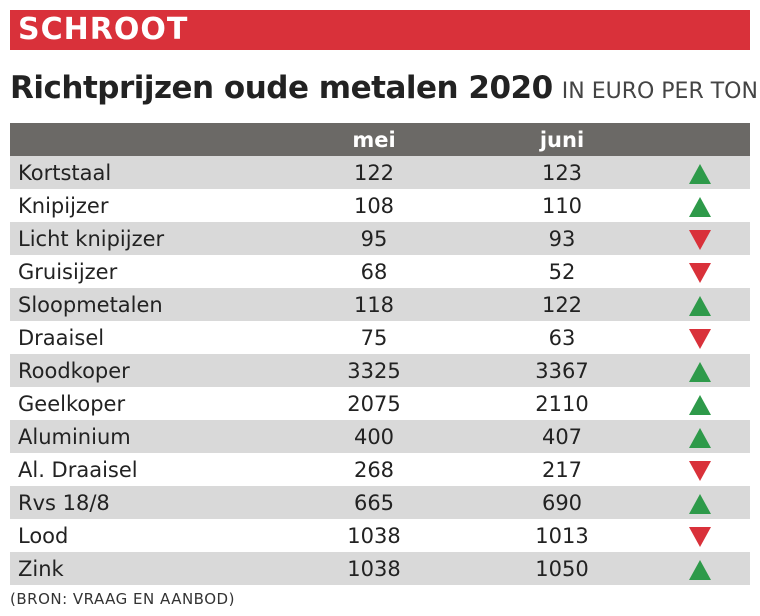  What do you see at coordinates (562, 535) in the screenshot?
I see `price-juni: 1013` at bounding box center [562, 535].